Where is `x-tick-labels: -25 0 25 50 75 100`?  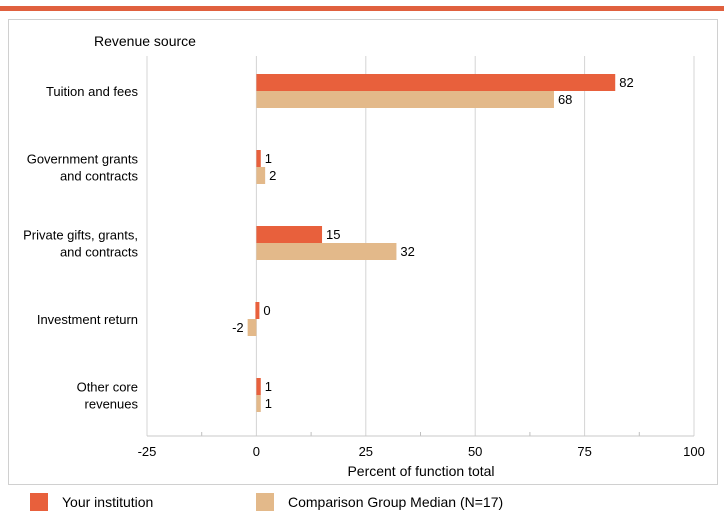
x-tick-labels: -25 0 25 50 75 100 is located at coordinates (421, 451).